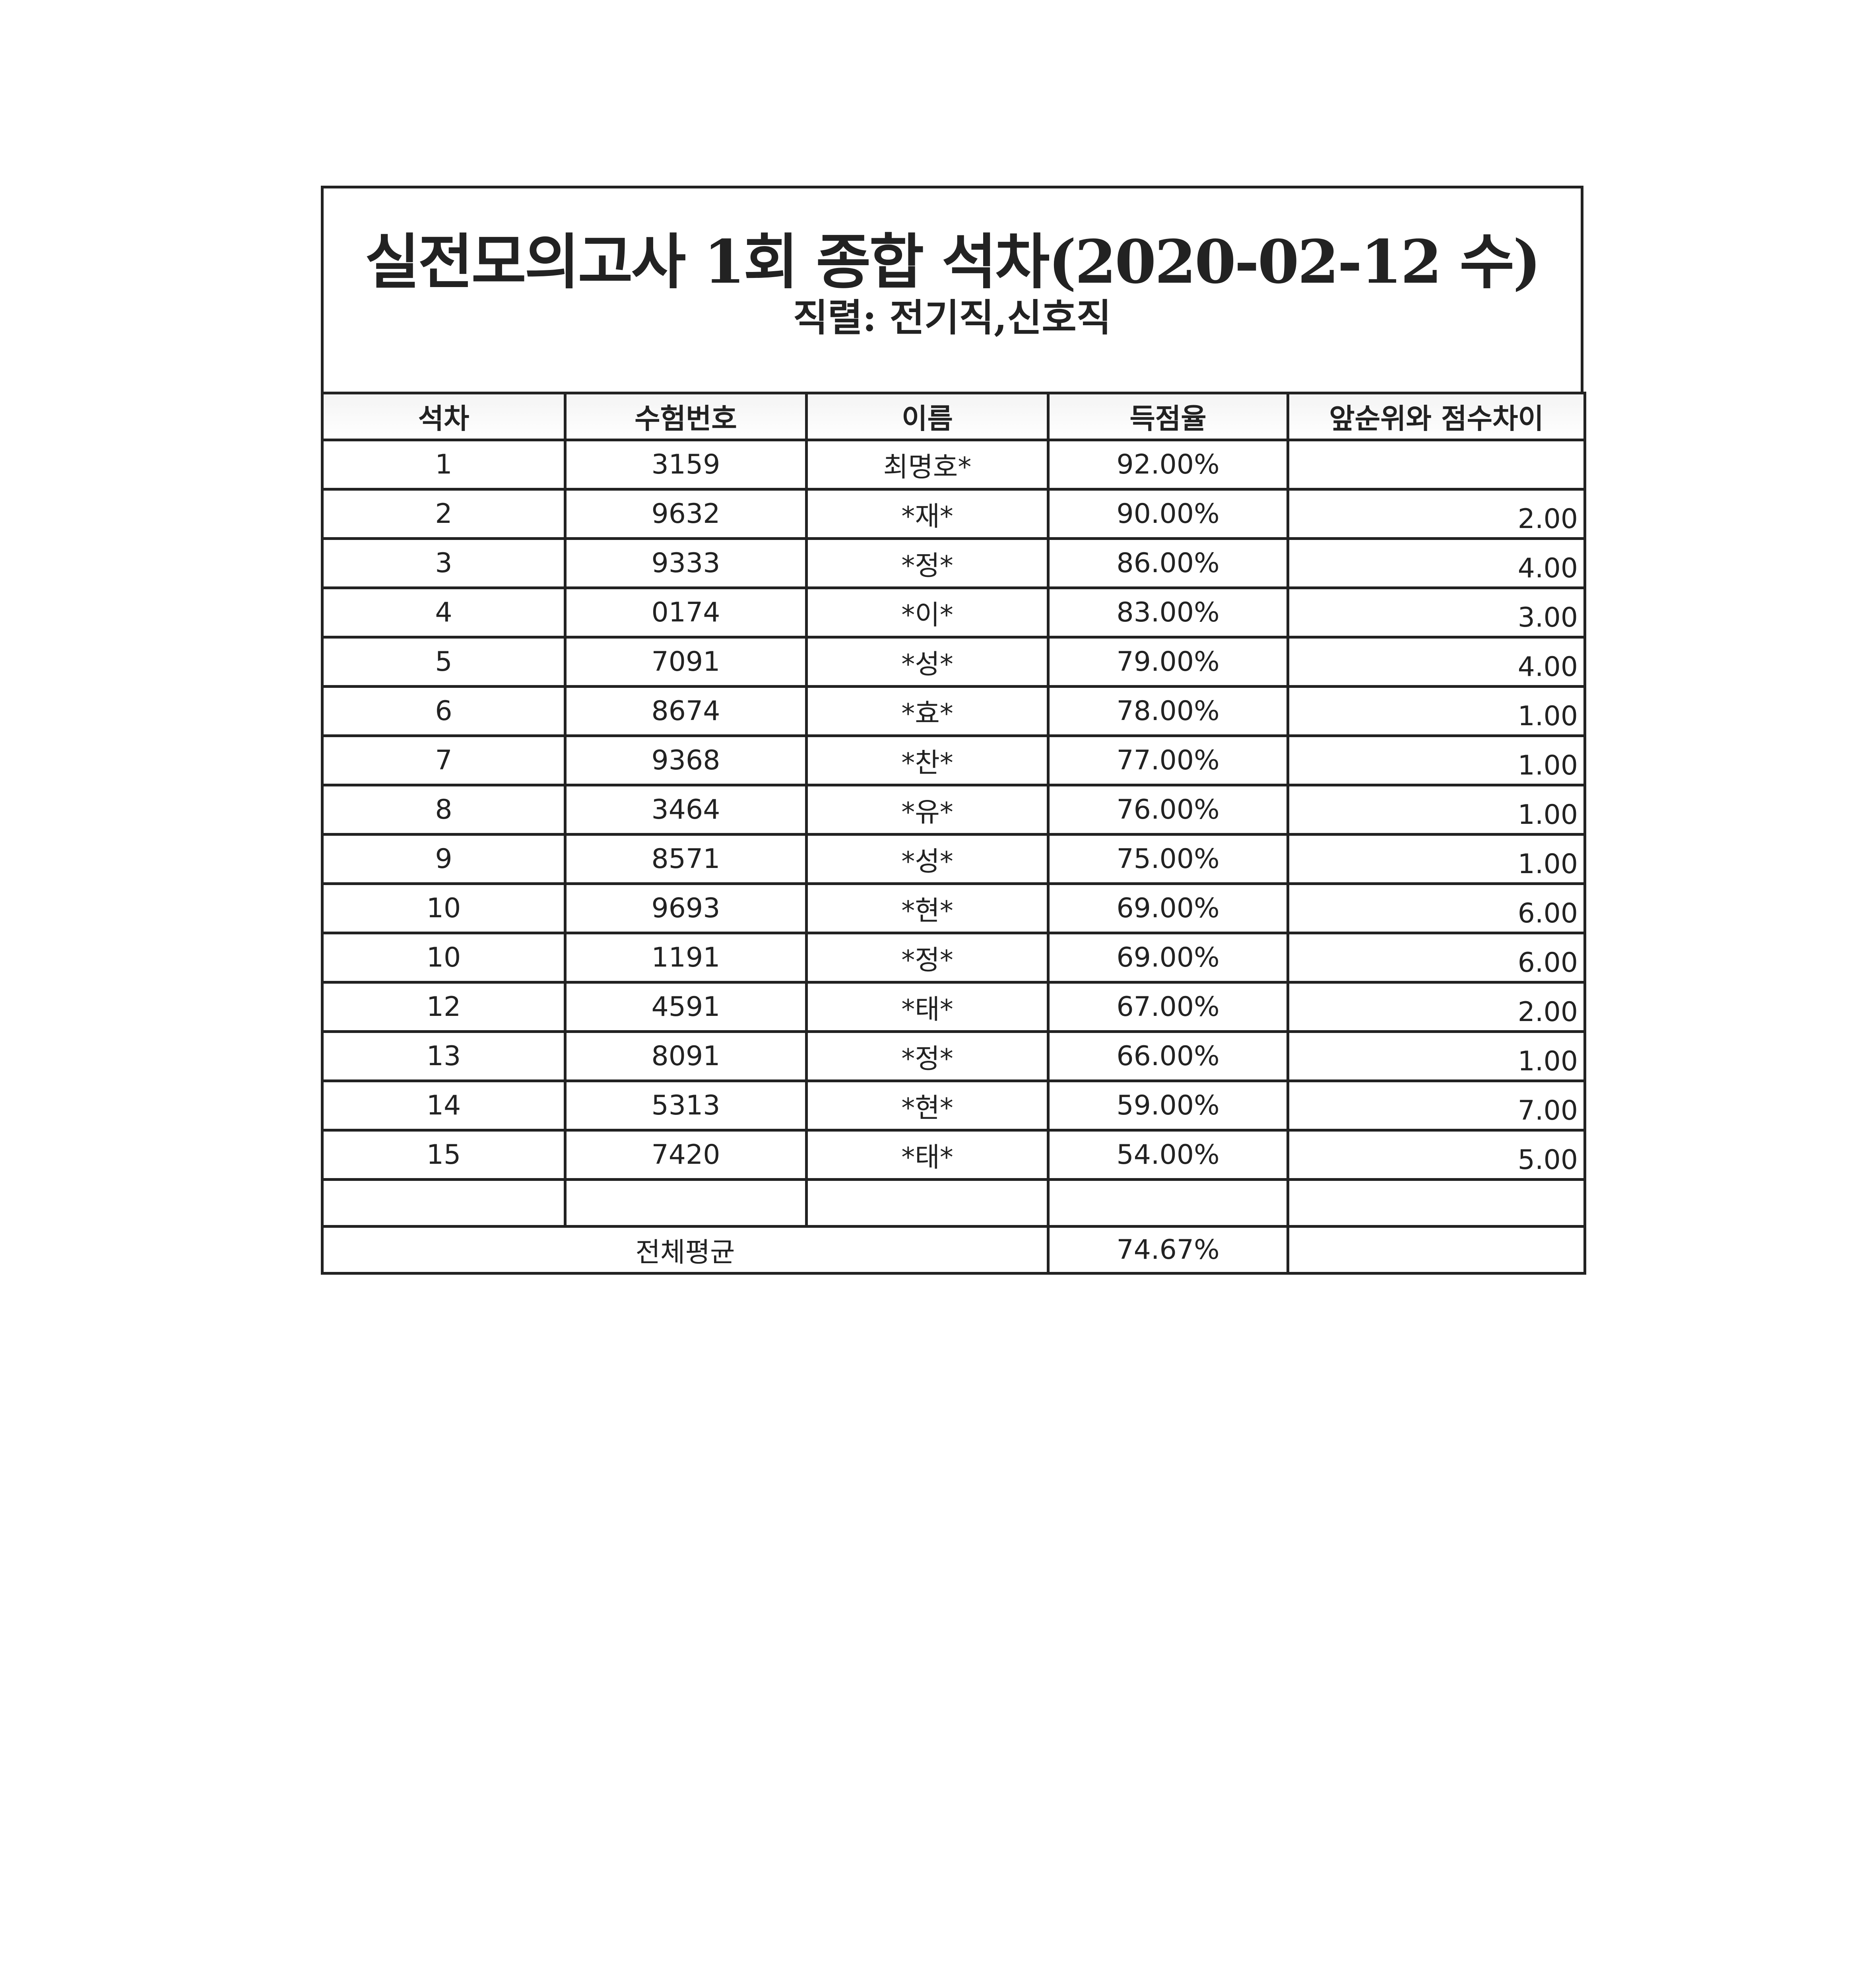 The width and height of the screenshot is (1857, 1988). What do you see at coordinates (1436, 1155) in the screenshot?
I see `gap-cell: 5.00` at bounding box center [1436, 1155].